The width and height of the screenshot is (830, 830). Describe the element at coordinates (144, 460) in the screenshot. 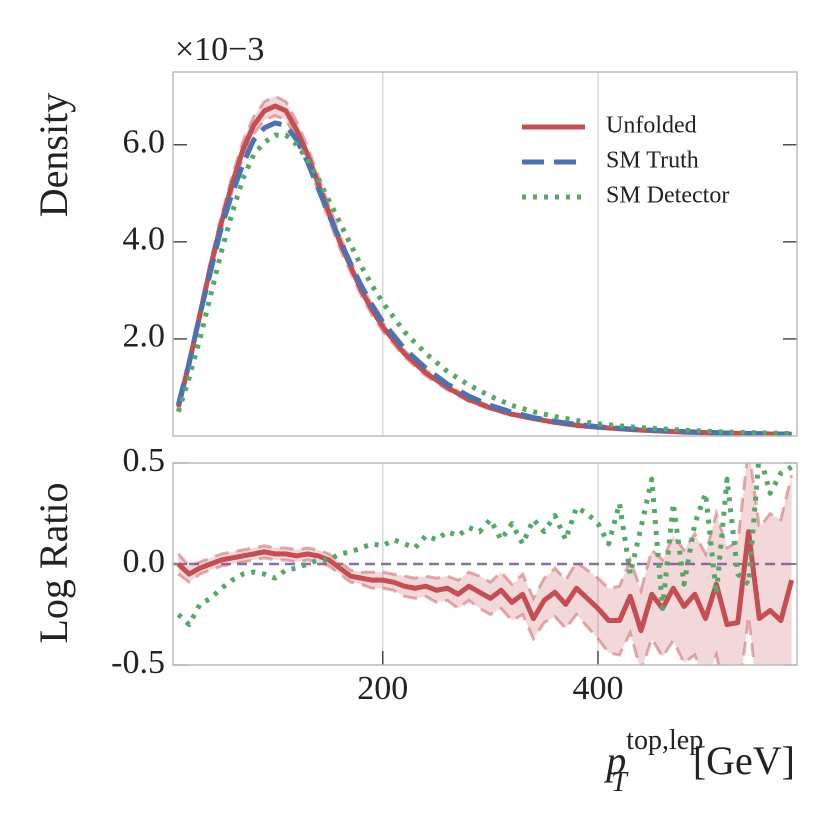

I see `y-tick-label: 0.5` at that location.